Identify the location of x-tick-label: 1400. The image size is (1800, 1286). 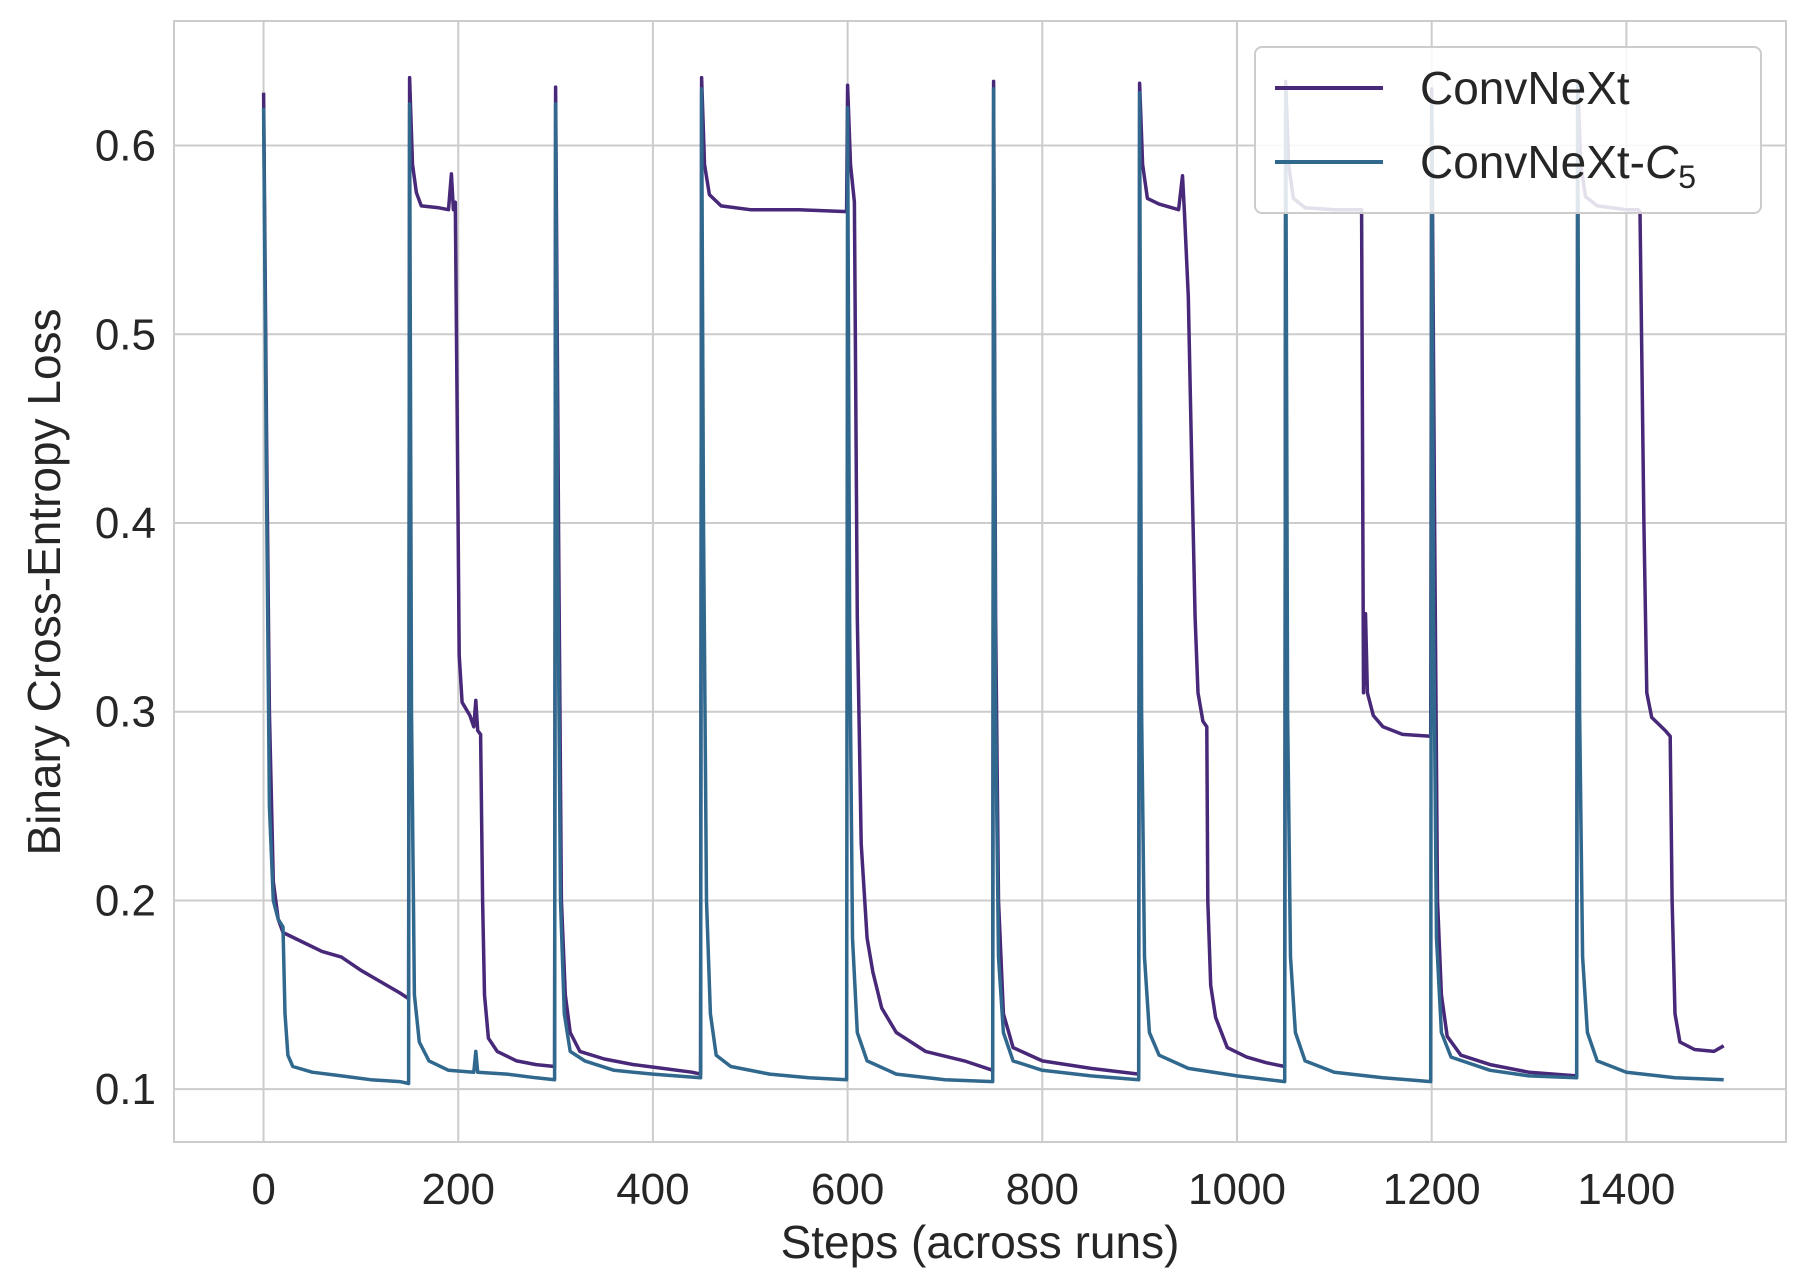
(1626, 1189).